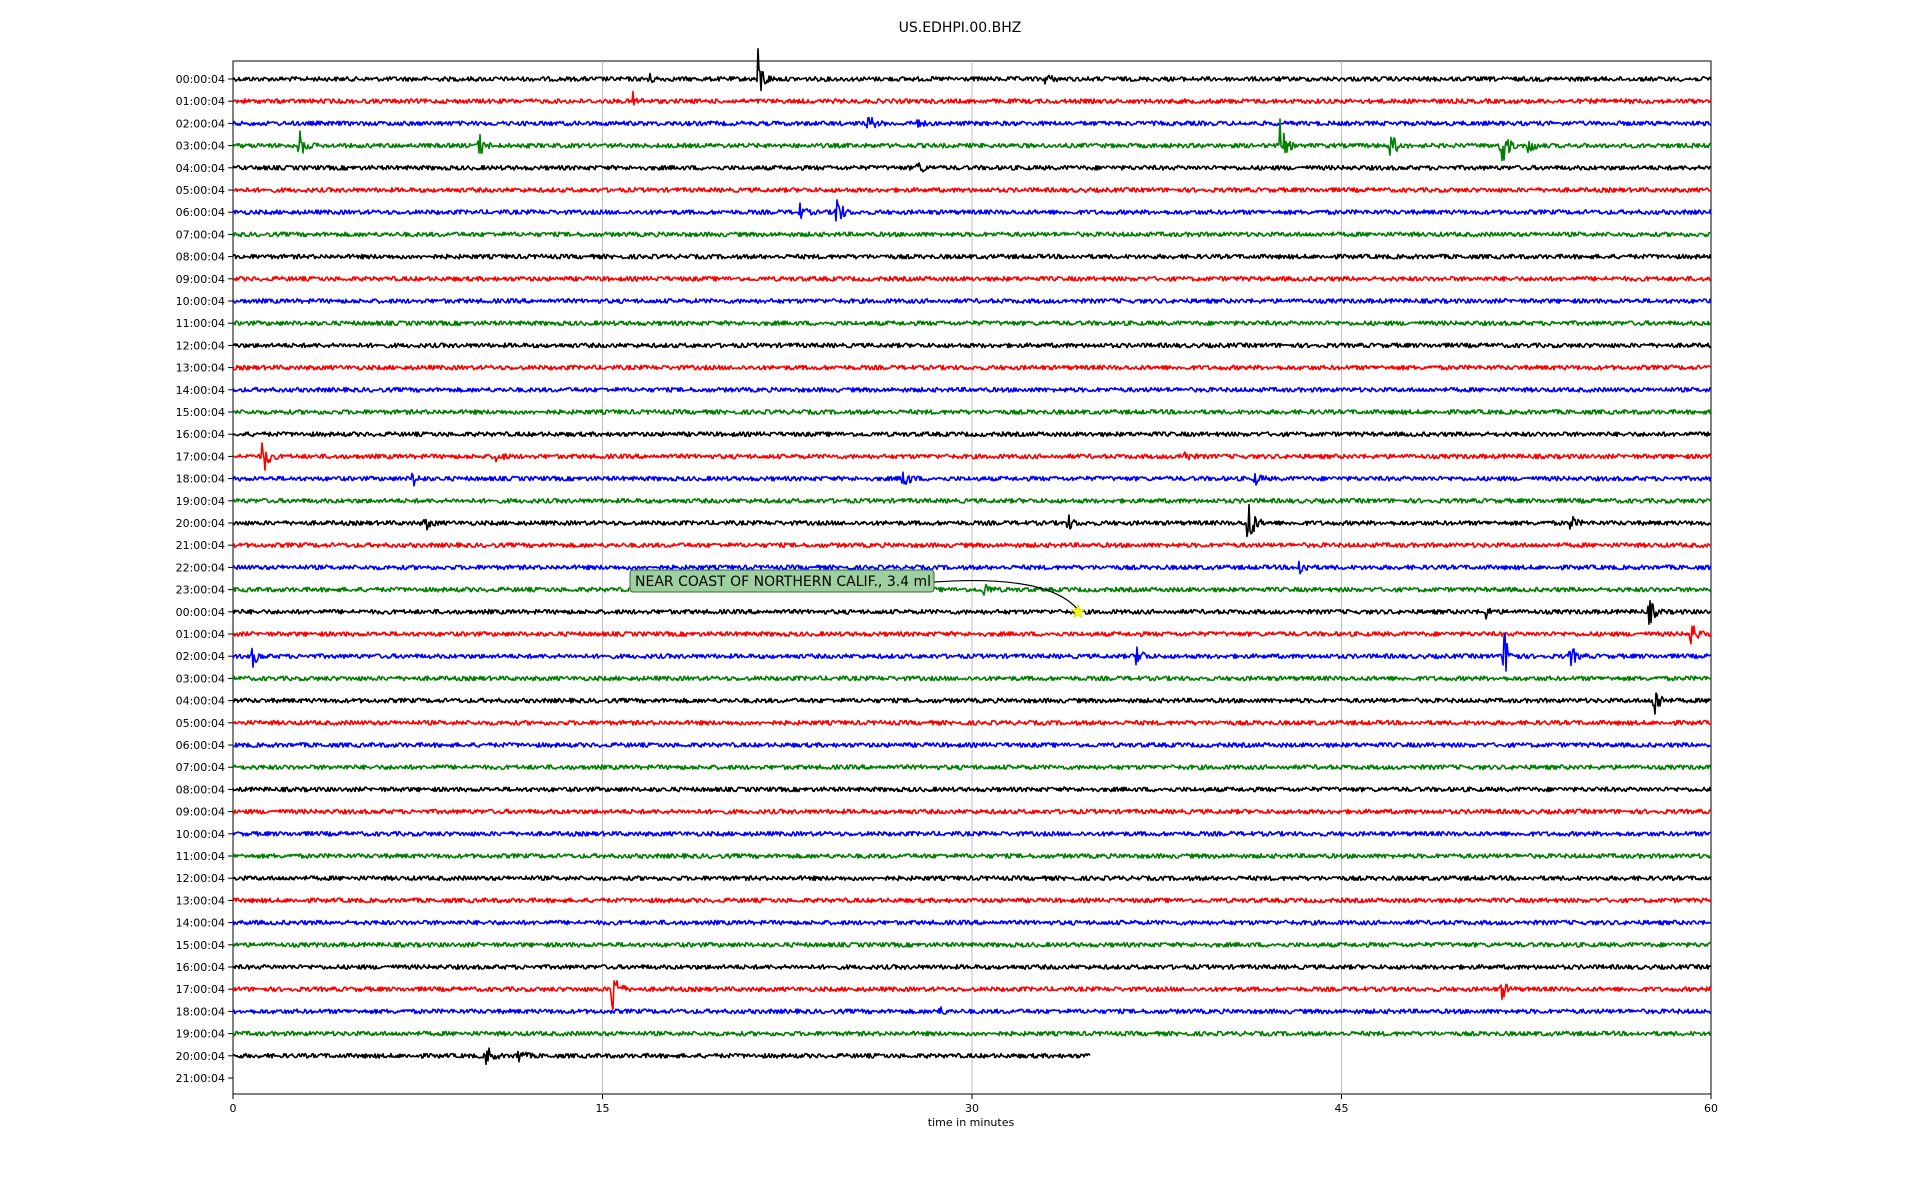 The height and width of the screenshot is (1200, 1920). What do you see at coordinates (1006, 595) in the screenshot?
I see `annotation-arrow` at bounding box center [1006, 595].